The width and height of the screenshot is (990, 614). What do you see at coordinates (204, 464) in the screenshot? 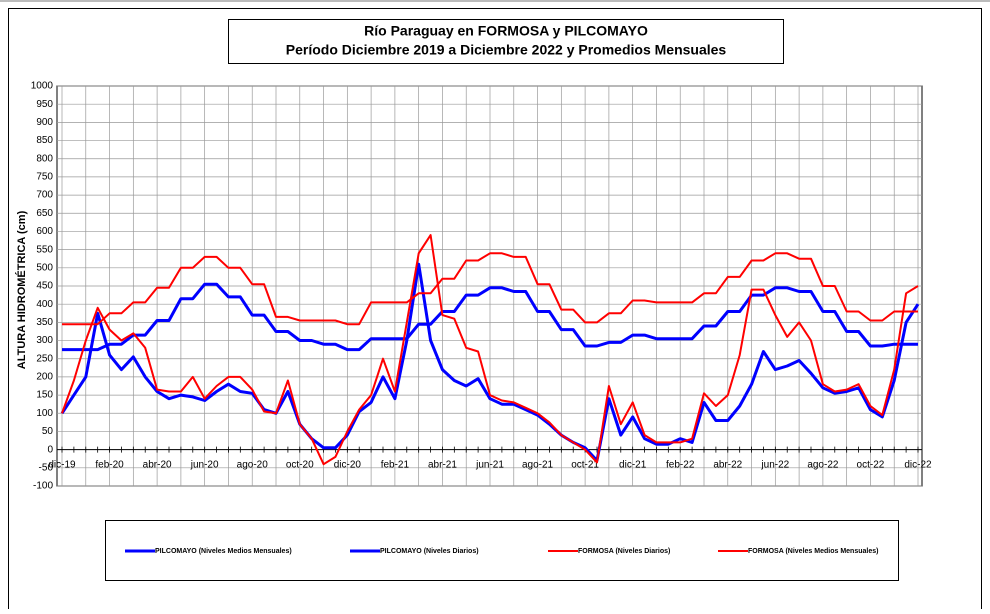
I see `x-tick-label: jun-20` at bounding box center [204, 464].